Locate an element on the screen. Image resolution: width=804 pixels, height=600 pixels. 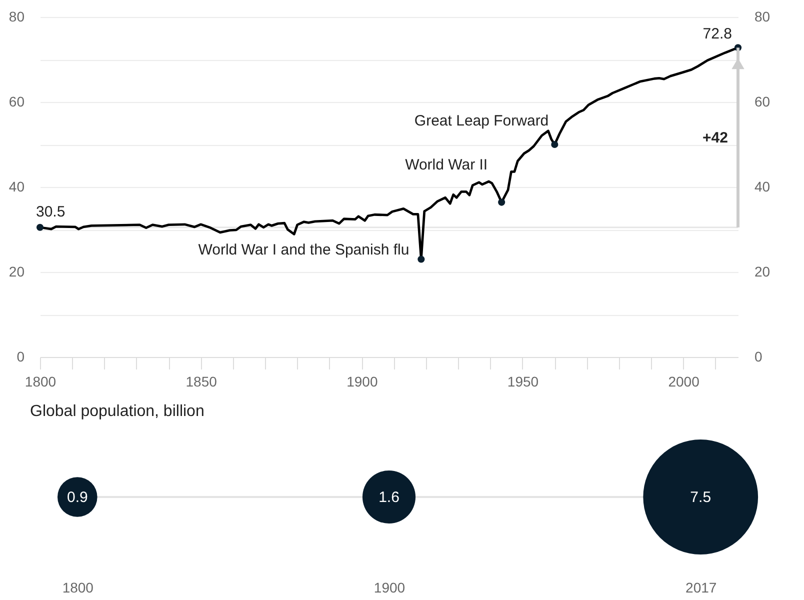
y-tick-label: 80 is located at coordinates (16, 16).